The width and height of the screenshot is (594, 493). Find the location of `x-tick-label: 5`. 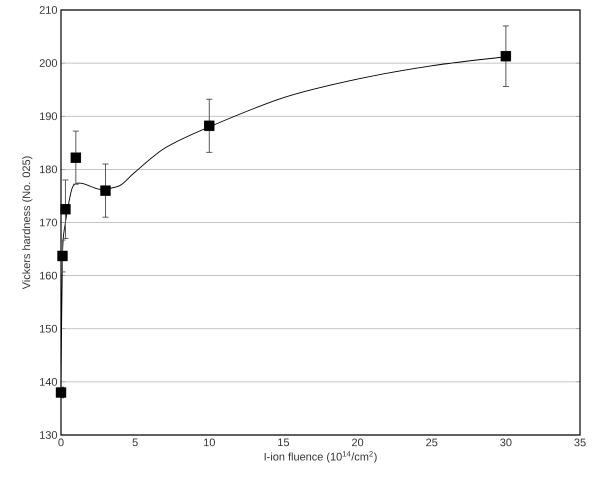

x-tick-label: 5 is located at coordinates (135, 442).